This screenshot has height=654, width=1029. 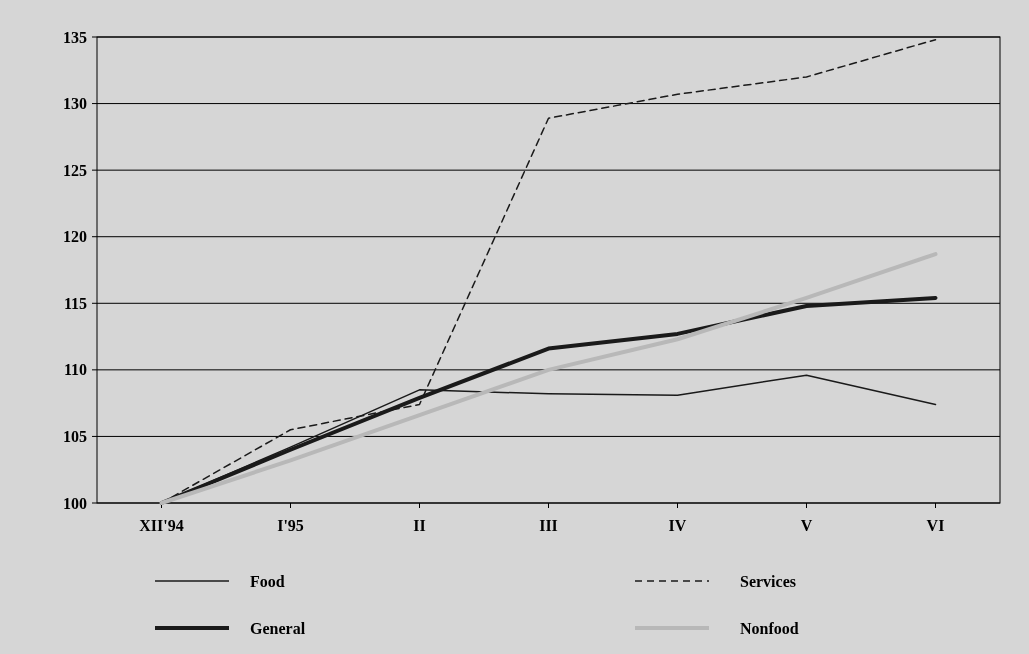 What do you see at coordinates (75, 170) in the screenshot?
I see `y-tick-label: 125` at bounding box center [75, 170].